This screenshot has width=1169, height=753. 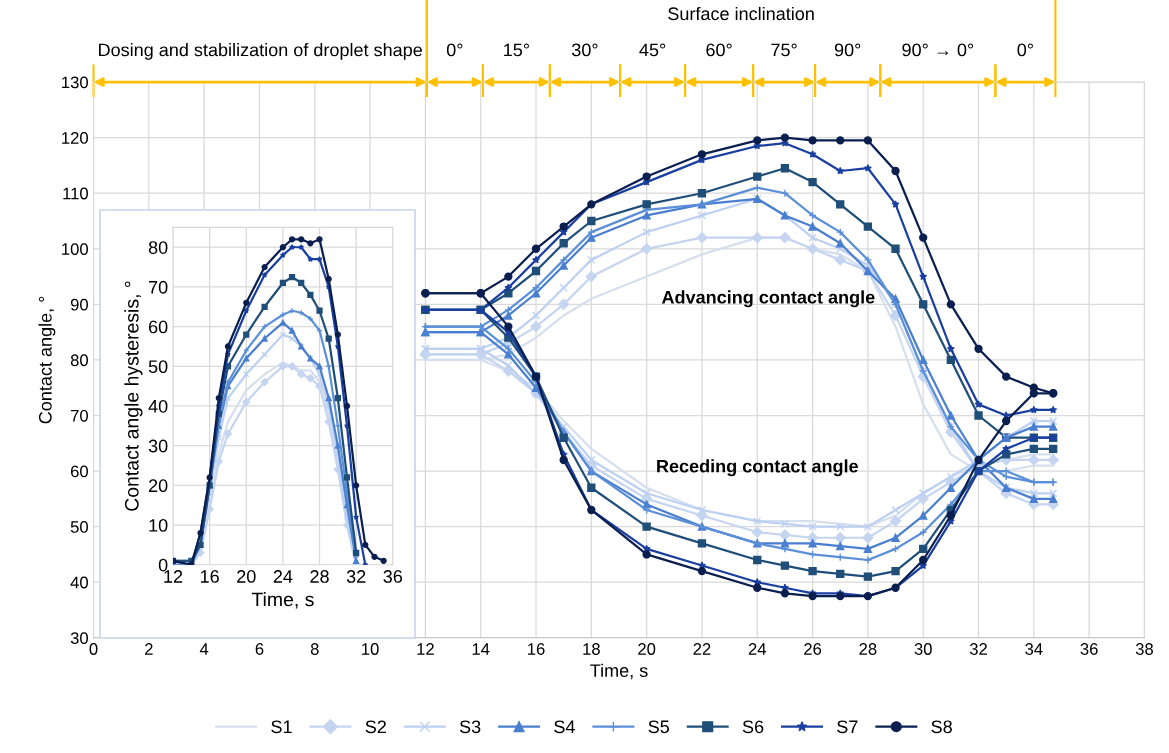 What do you see at coordinates (79, 304) in the screenshot?
I see `y-tick-label: 90` at bounding box center [79, 304].